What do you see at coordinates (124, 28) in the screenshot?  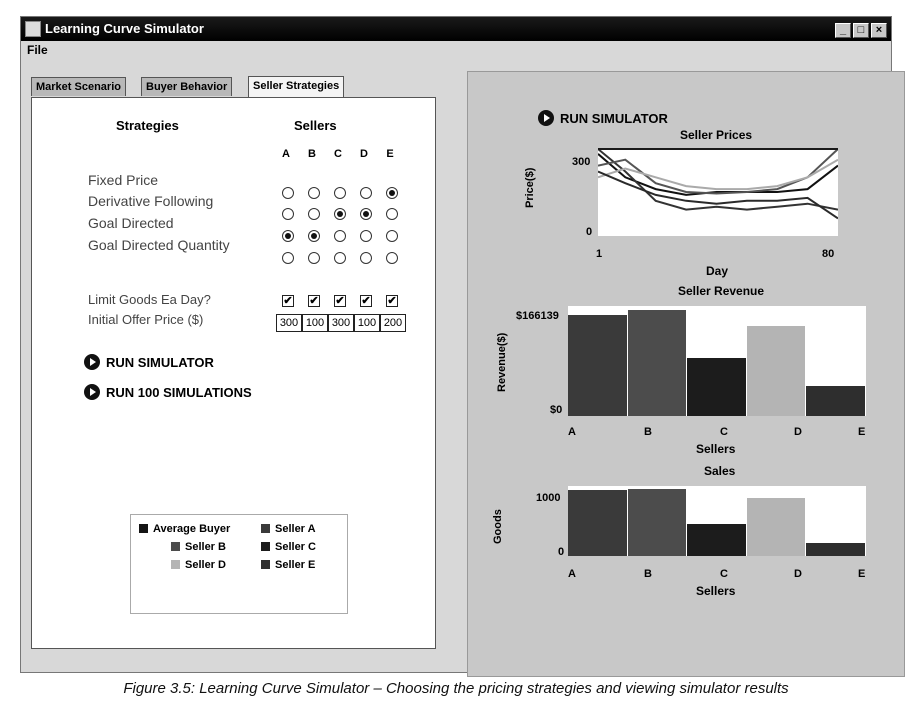 I see `window-title: Learning Curve Simulator` at bounding box center [124, 28].